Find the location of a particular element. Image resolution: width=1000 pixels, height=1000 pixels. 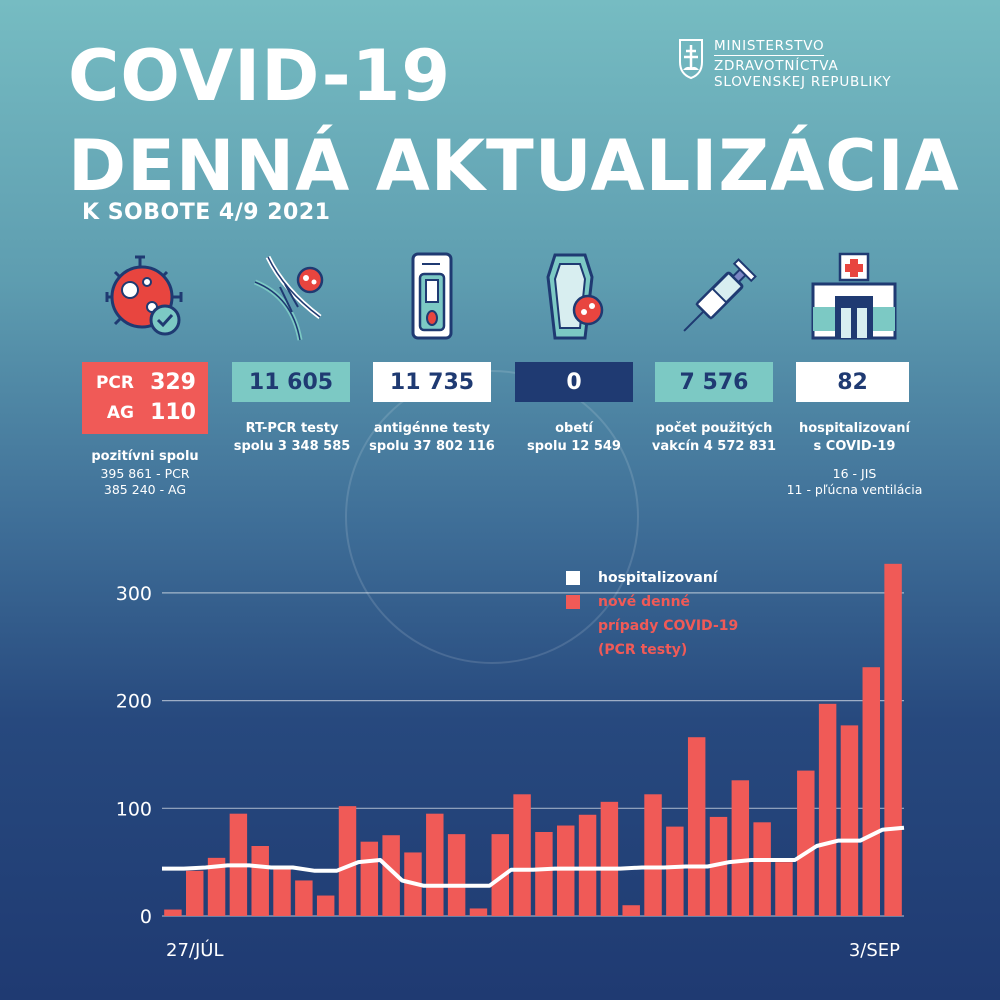

y-tick-label: 200 is located at coordinates (134, 702).